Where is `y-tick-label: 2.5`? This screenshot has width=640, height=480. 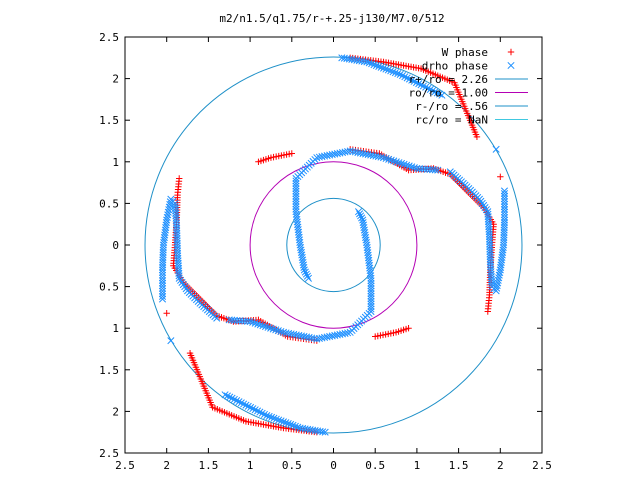
y-tick-label: 2.5 is located at coordinates (109, 37).